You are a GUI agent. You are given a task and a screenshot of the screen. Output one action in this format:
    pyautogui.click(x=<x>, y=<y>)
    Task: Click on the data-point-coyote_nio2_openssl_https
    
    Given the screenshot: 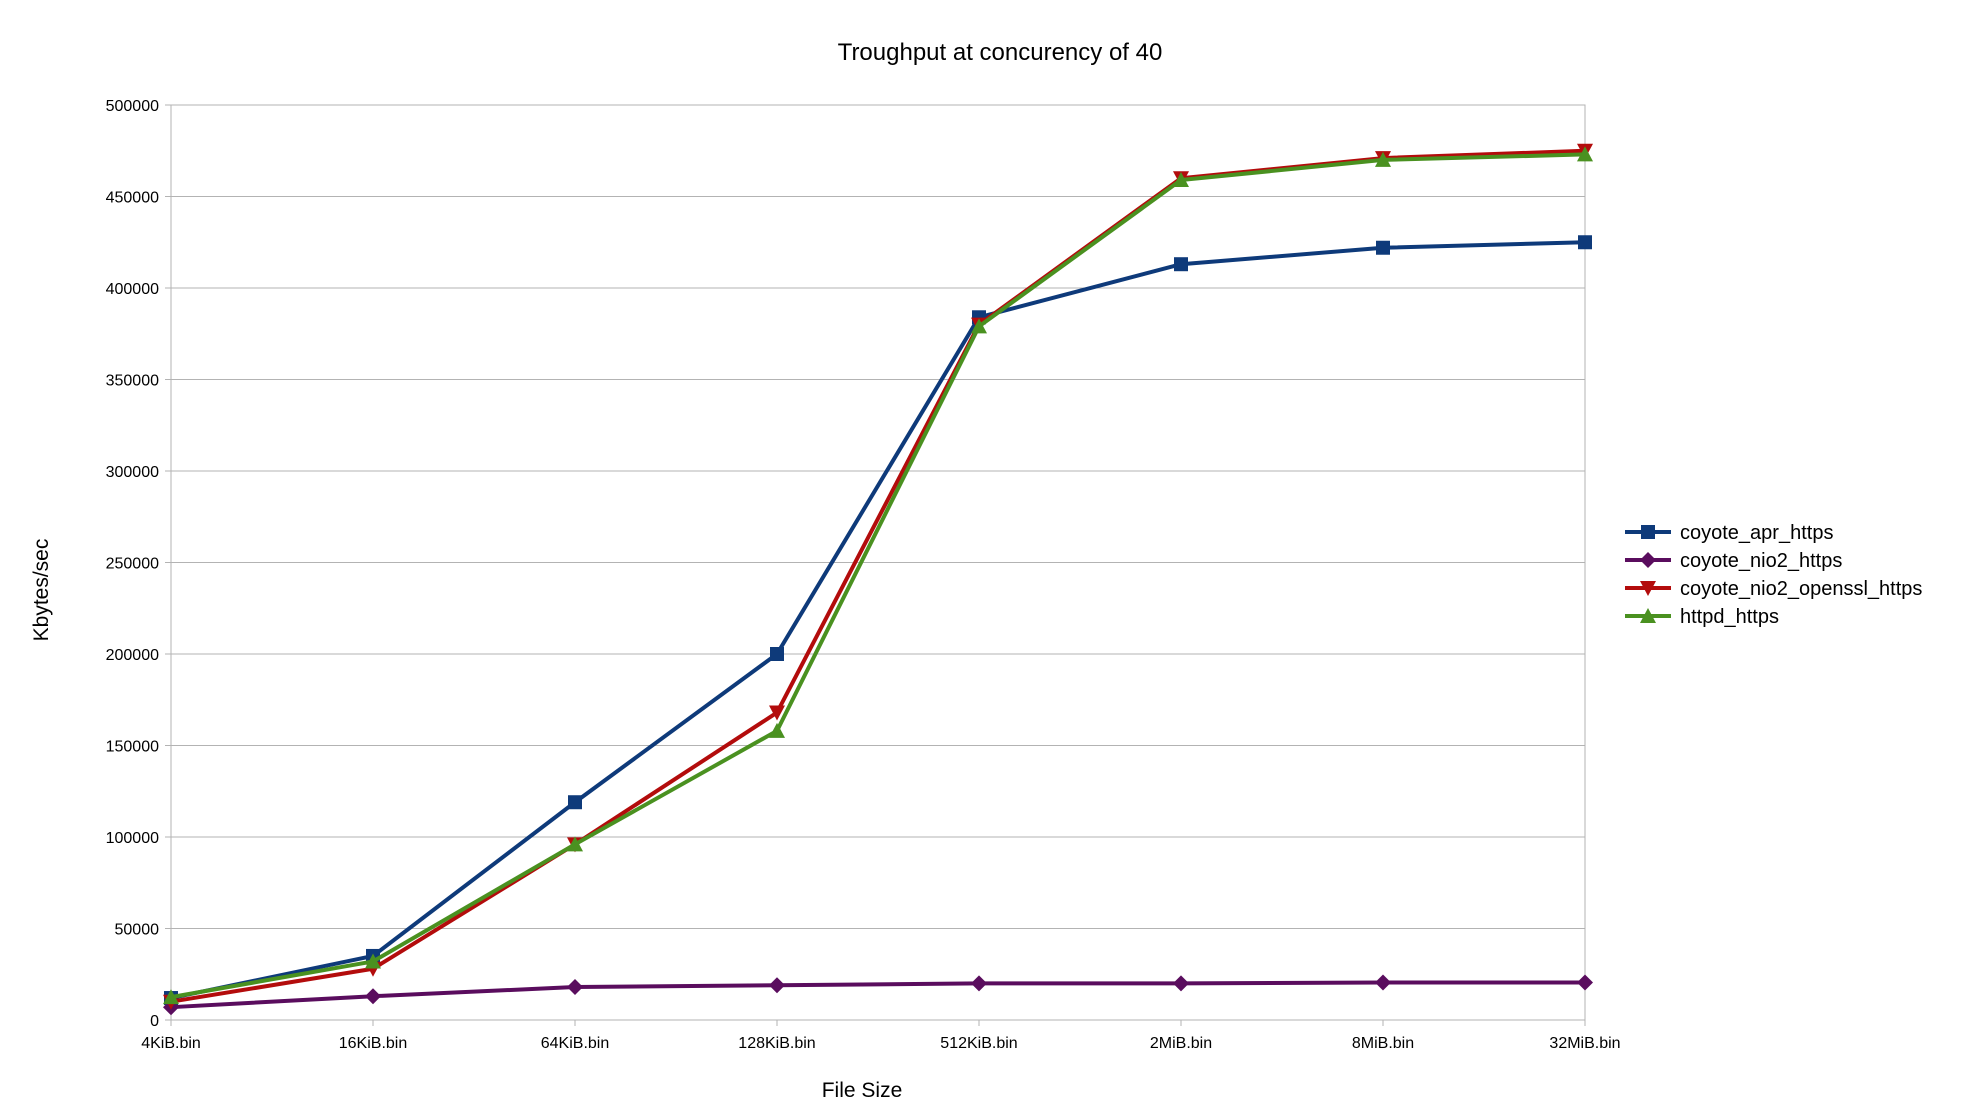 What is the action you would take?
    pyautogui.click(x=777, y=713)
    